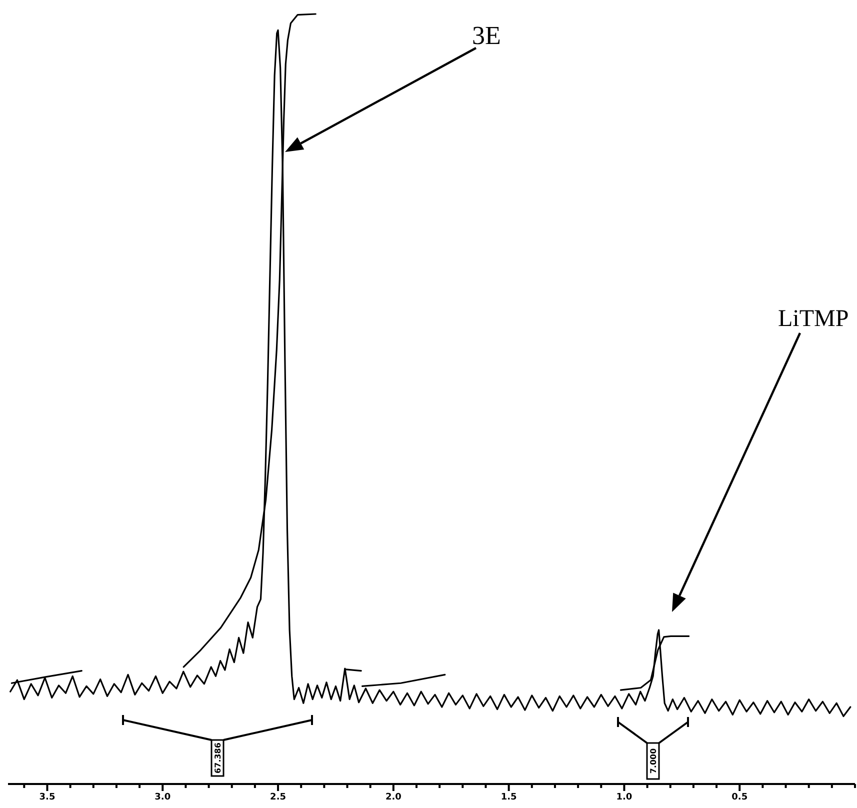 The width and height of the screenshot is (857, 808). What do you see at coordinates (653, 761) in the screenshot?
I see `annotation: 7.000` at bounding box center [653, 761].